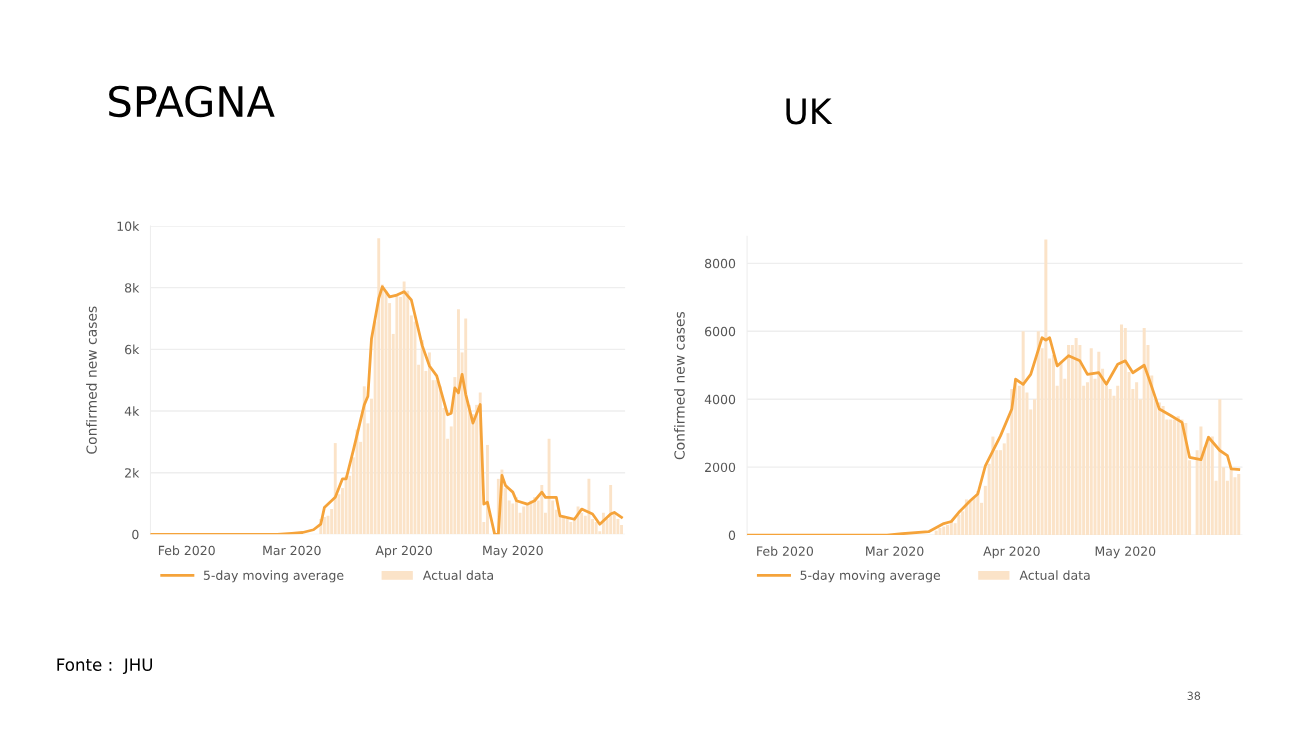 This screenshot has width=1297, height=729. What do you see at coordinates (132, 472) in the screenshot?
I see `y-tick-label: 2k` at bounding box center [132, 472].